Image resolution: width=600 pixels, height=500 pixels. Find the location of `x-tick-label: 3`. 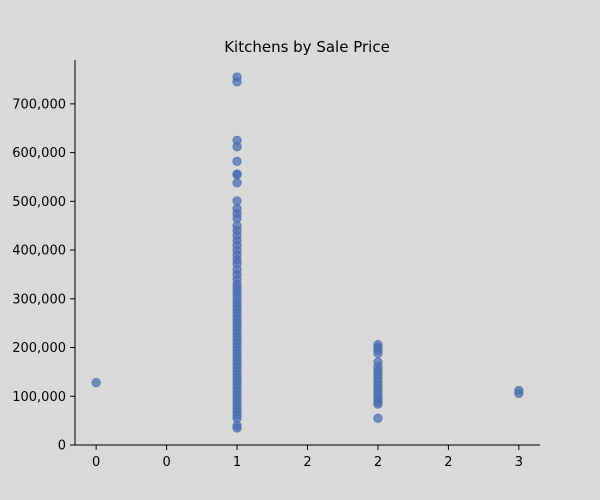

x-tick-label: 3 is located at coordinates (519, 462).